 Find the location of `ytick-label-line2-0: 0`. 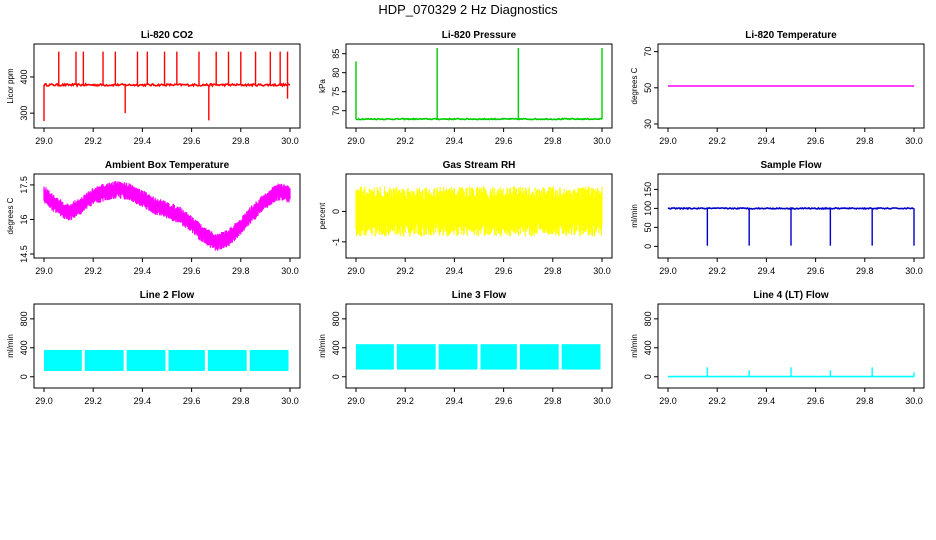

ytick-label-line2-0: 0 is located at coordinates (24, 376).